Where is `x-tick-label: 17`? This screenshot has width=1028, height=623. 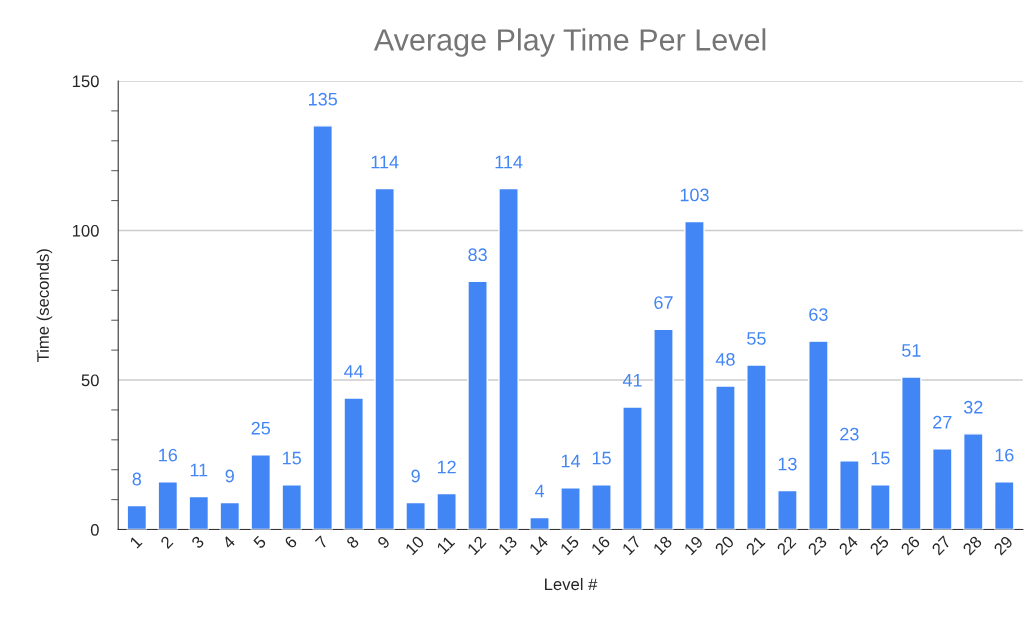 x-tick-label: 17 is located at coordinates (631, 545).